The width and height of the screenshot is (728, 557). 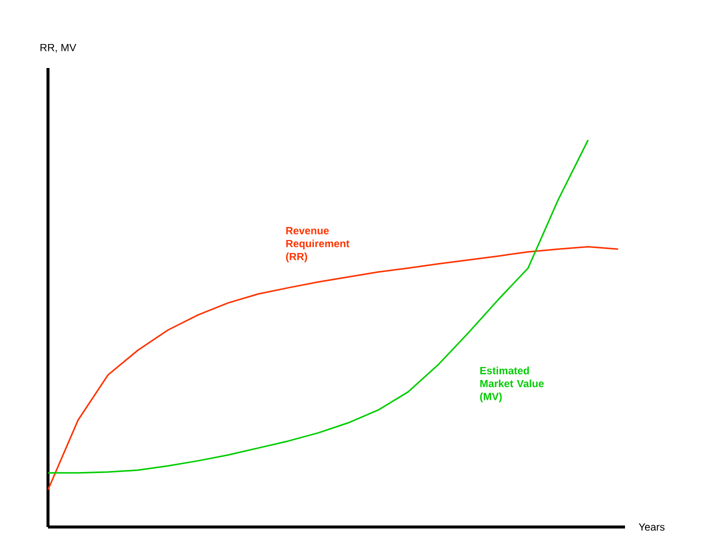 What do you see at coordinates (651, 527) in the screenshot?
I see `x-axis-title: Years` at bounding box center [651, 527].